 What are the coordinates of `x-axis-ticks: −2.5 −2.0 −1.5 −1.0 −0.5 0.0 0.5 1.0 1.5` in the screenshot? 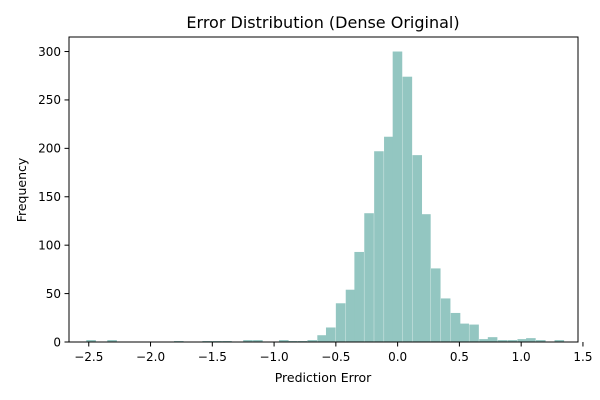 It's located at (333, 353).